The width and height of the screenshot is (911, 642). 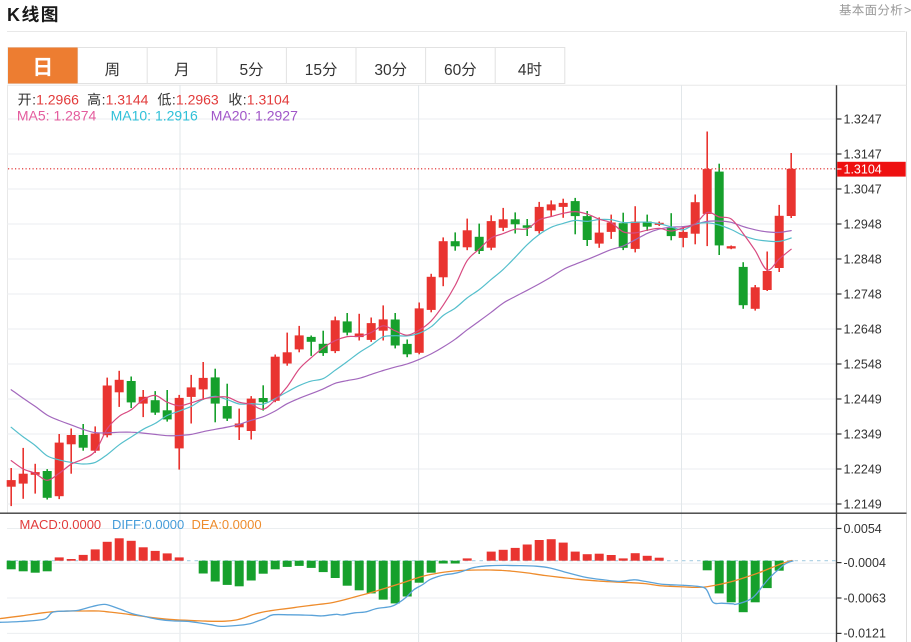 What do you see at coordinates (863, 329) in the screenshot?
I see `svg-text: 1.2648` at bounding box center [863, 329].